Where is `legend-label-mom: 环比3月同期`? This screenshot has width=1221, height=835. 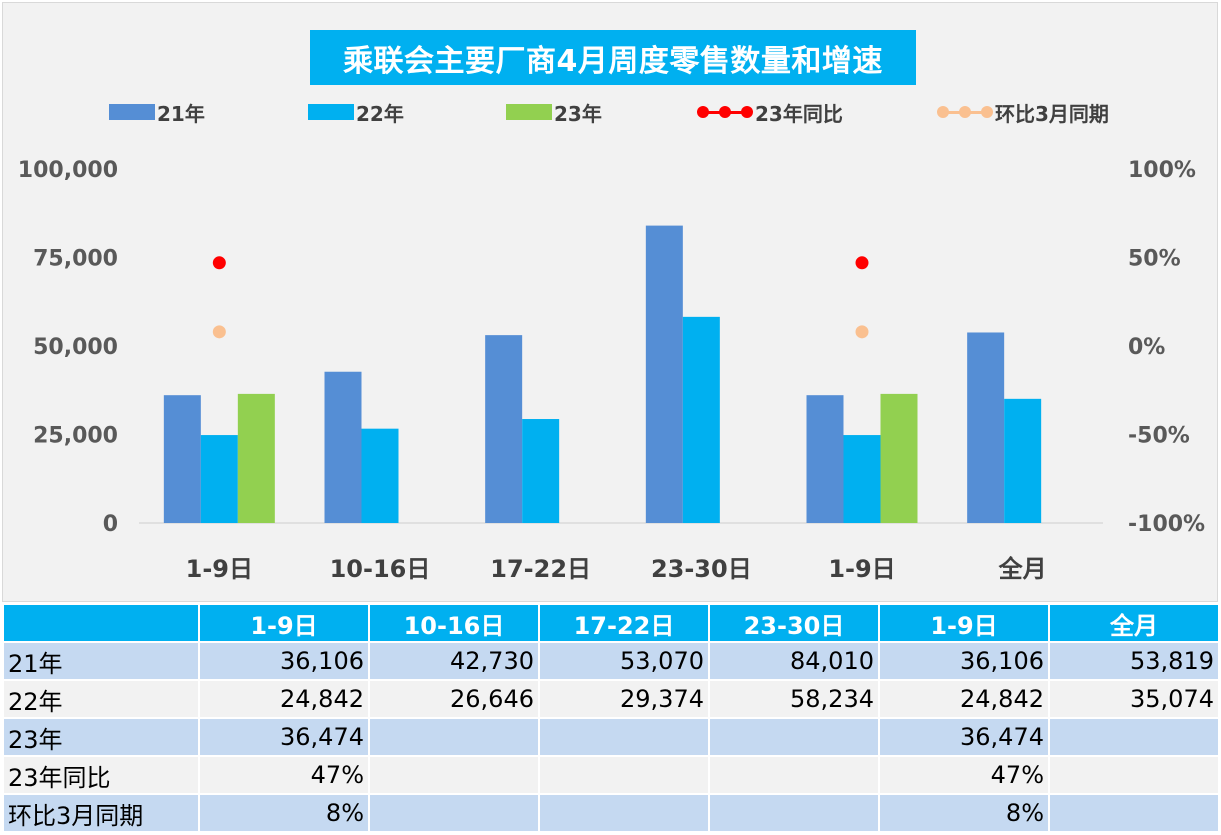
legend-label-mom: 环比3月同期 is located at coordinates (1052, 113).